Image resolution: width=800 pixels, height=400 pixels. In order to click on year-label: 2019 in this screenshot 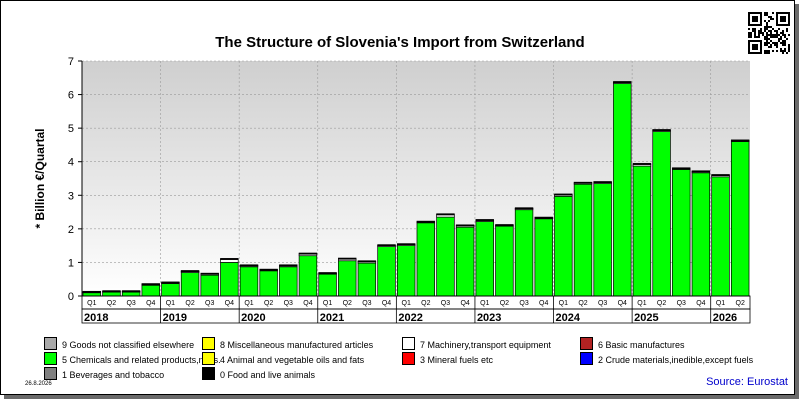, I will do `click(175, 318)`.